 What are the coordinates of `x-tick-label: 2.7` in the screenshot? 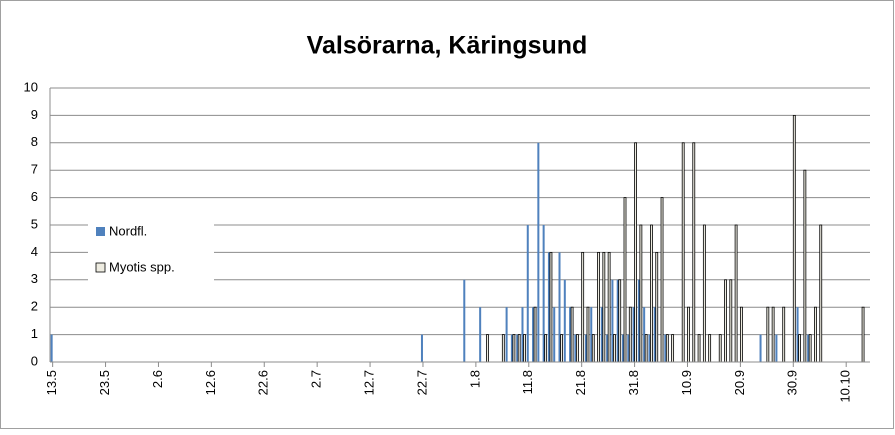 It's located at (316, 379).